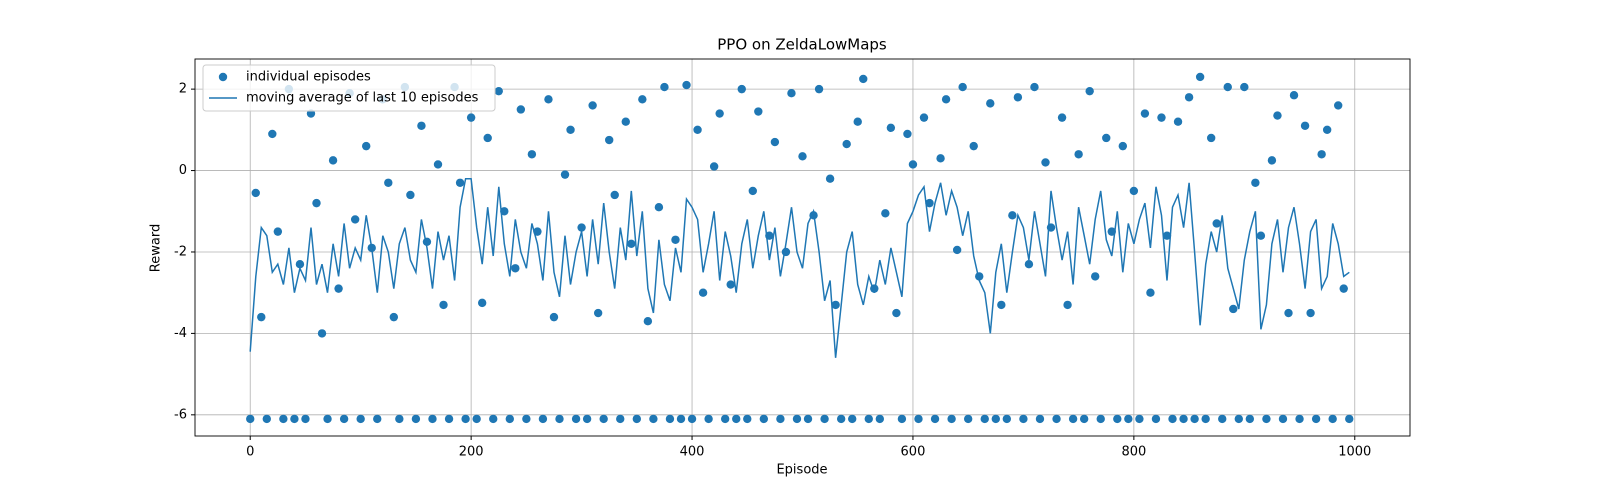  What do you see at coordinates (308, 77) in the screenshot?
I see `legend-label: individual episodes` at bounding box center [308, 77].